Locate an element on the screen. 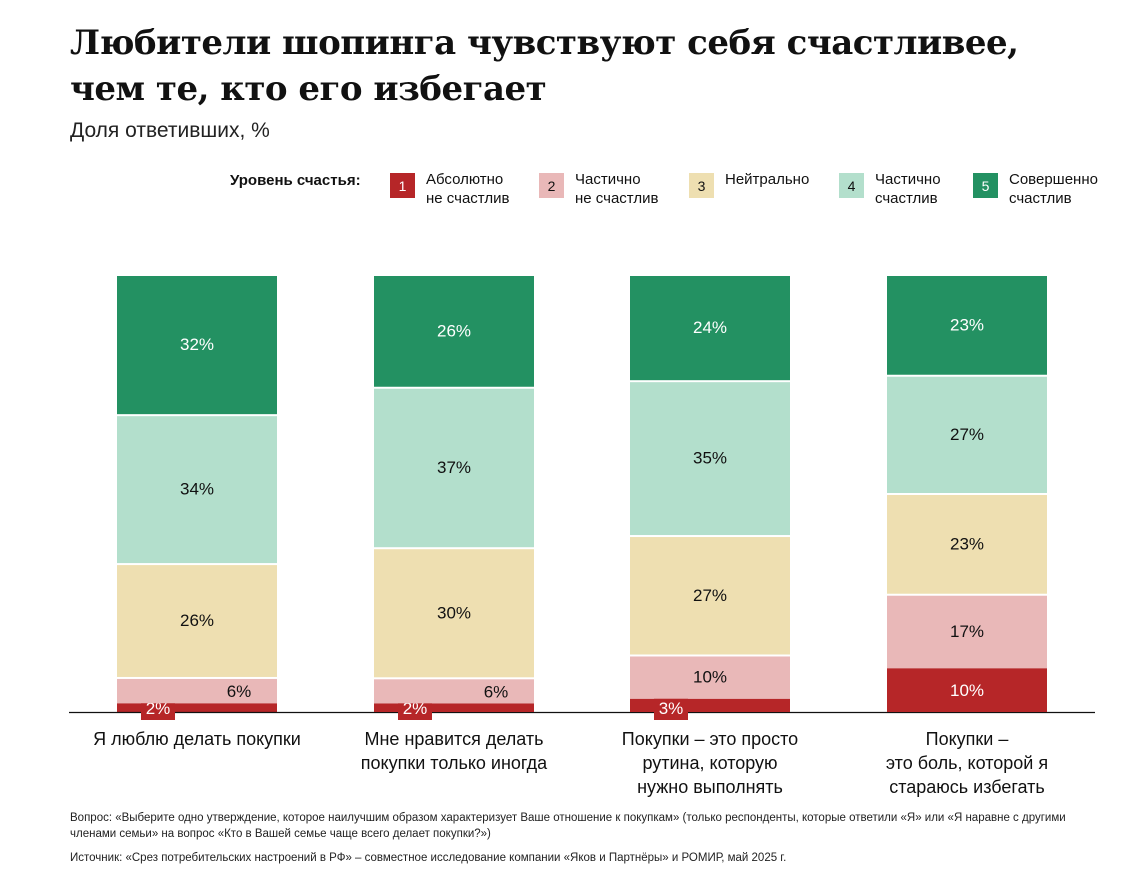 The width and height of the screenshot is (1129, 886). legend-label-2: Частично не счастлив is located at coordinates (617, 189).